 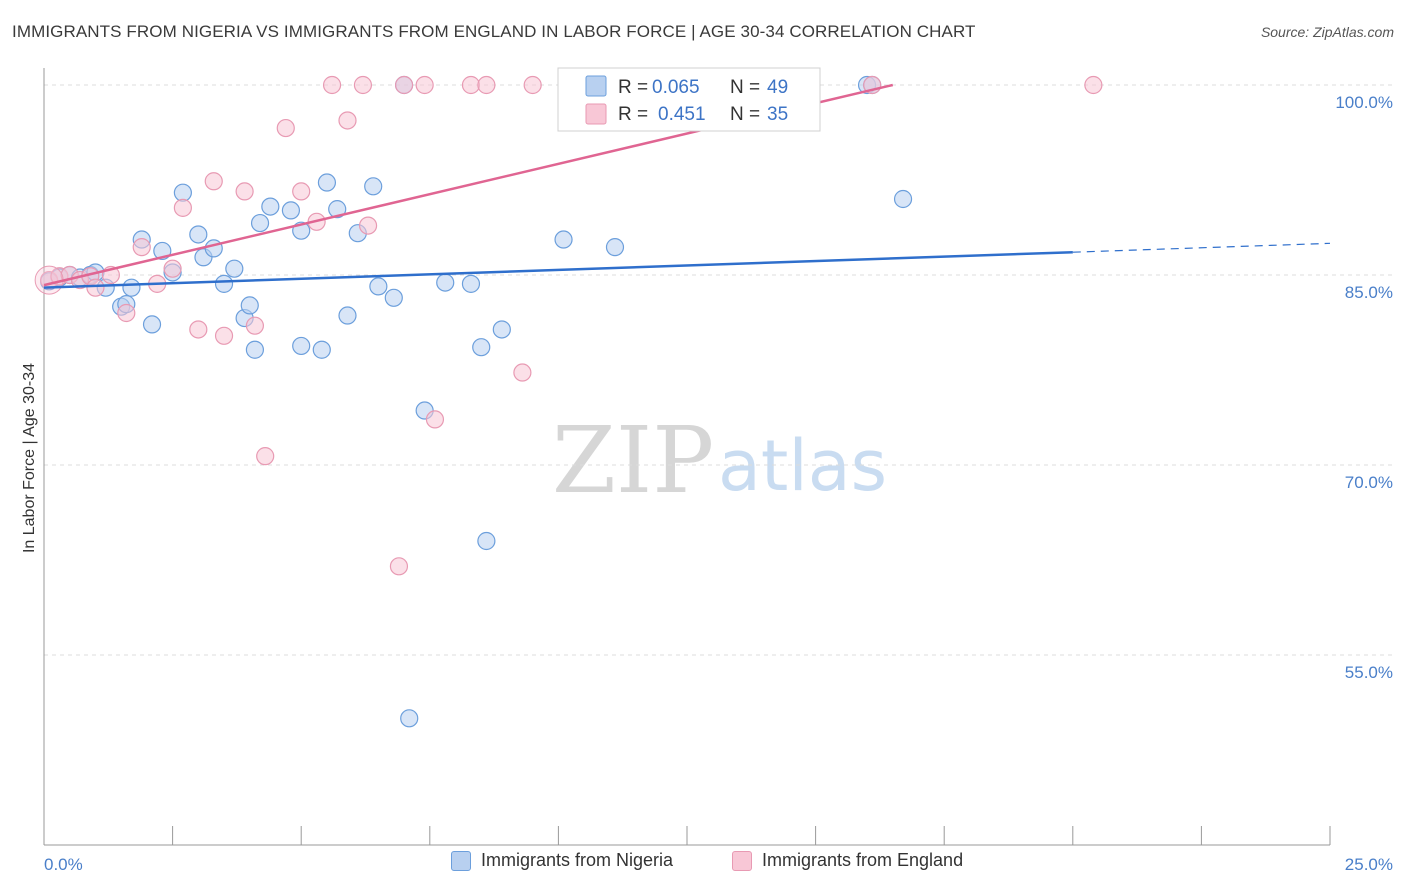 What do you see at coordinates (682, 114) in the screenshot?
I see `legend-england-r-value: 0.451` at bounding box center [682, 114].